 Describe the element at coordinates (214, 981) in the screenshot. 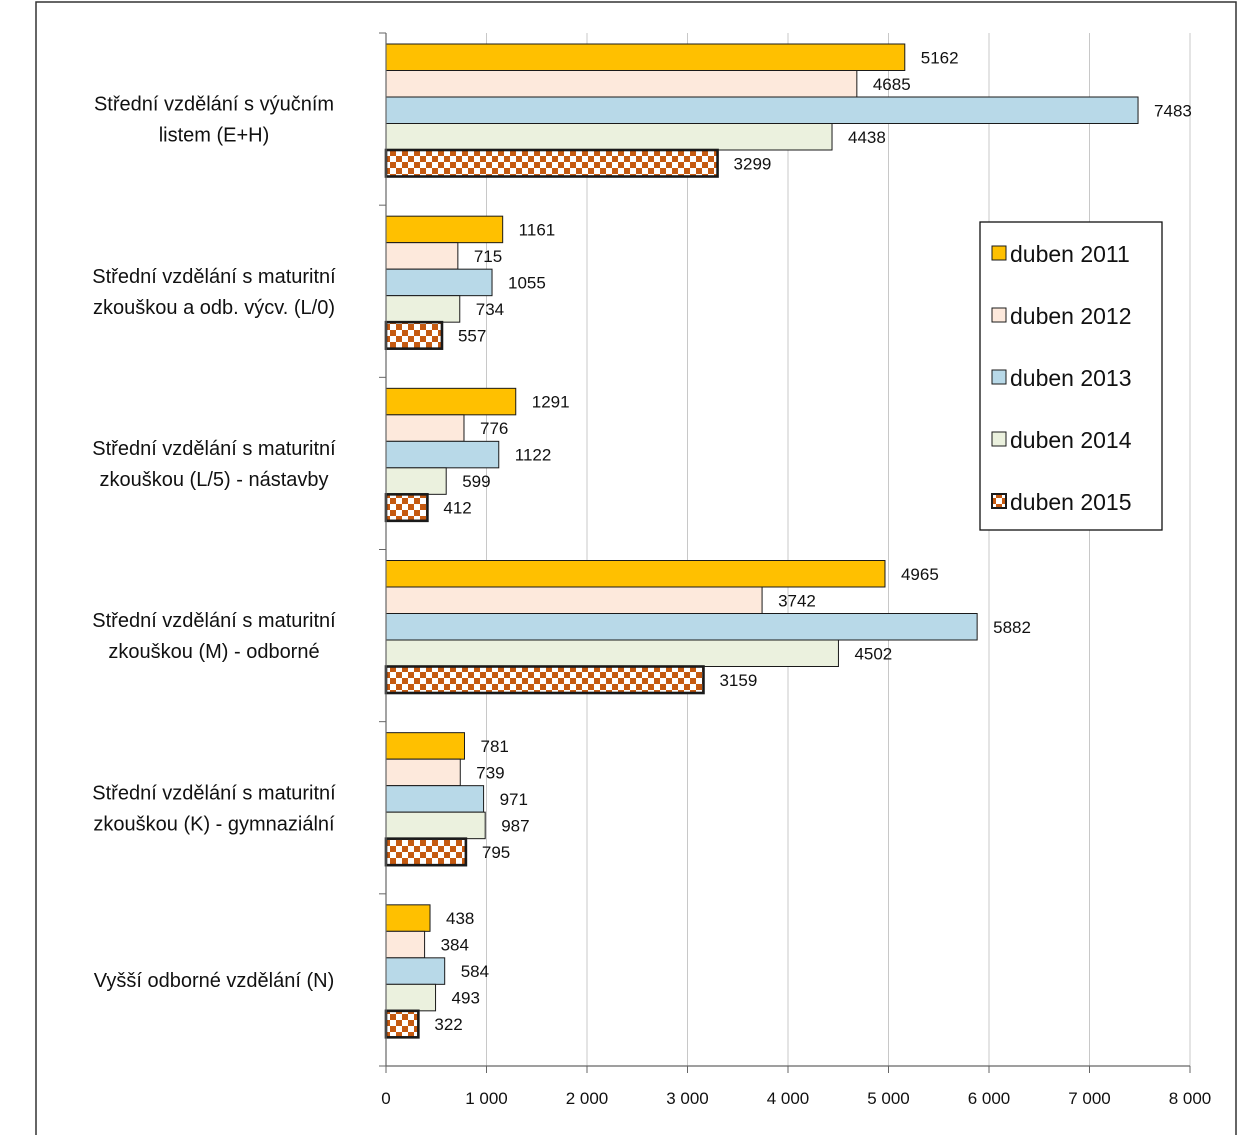

I see `category-label: Vyšší odborné vzdělání (N)` at that location.